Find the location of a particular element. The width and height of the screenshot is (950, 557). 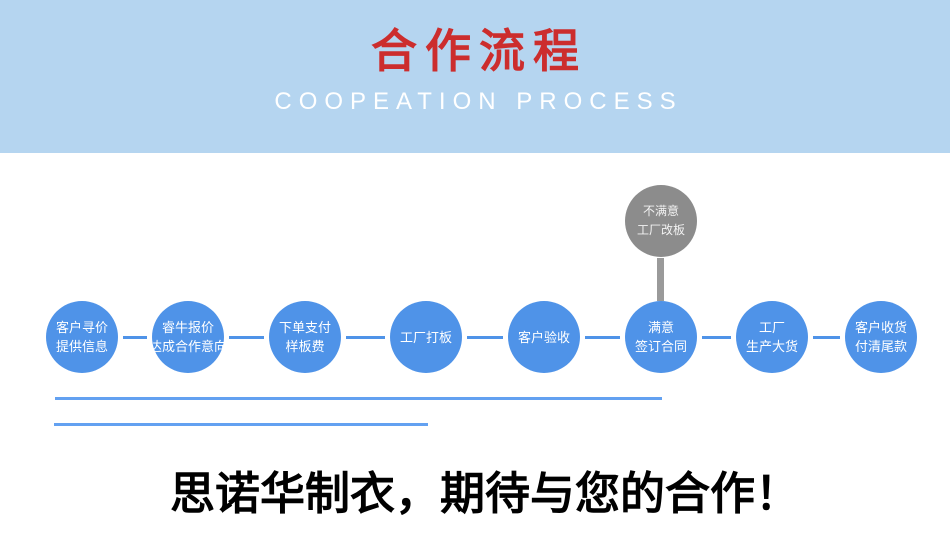

page-title: 合作流程 is located at coordinates (479, 51).